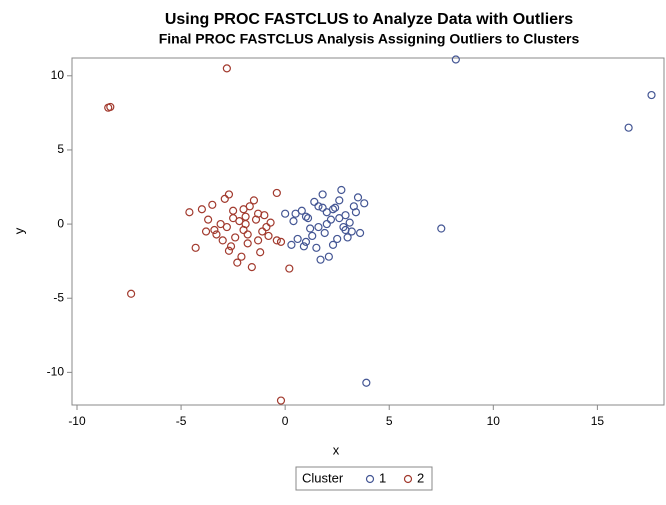  Describe the element at coordinates (389, 421) in the screenshot. I see `x-tick-label: 5` at that location.